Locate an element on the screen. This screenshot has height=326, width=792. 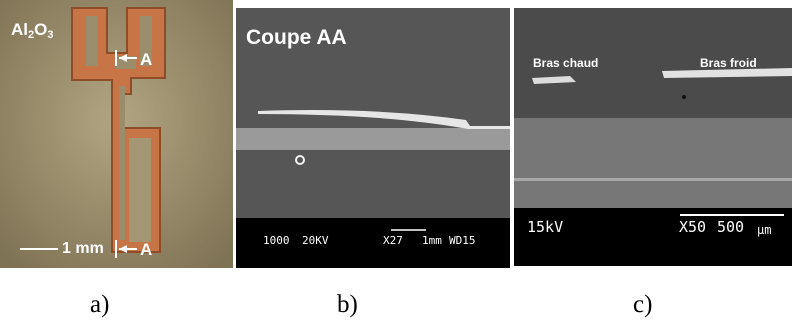
info-zoom: X50 is located at coordinates (693, 227).